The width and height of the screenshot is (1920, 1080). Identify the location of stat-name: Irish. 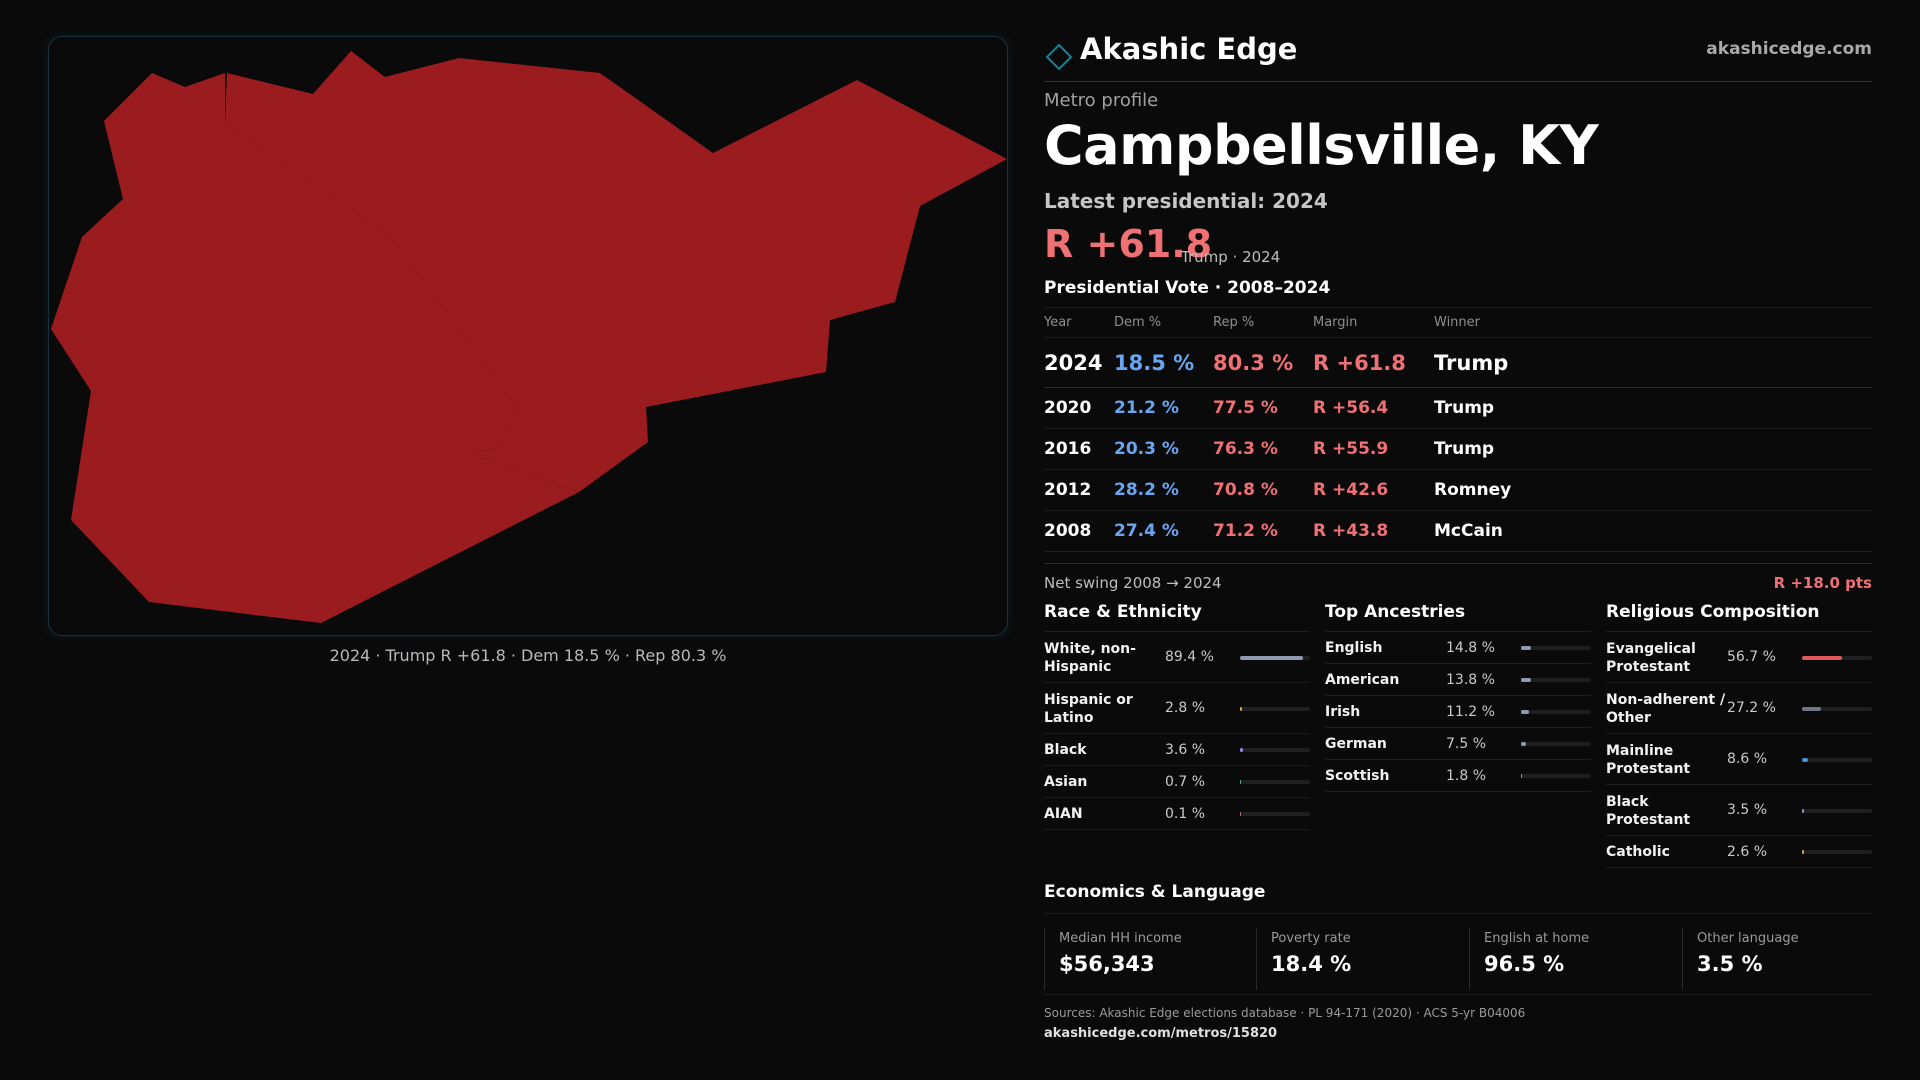
(1342, 712).